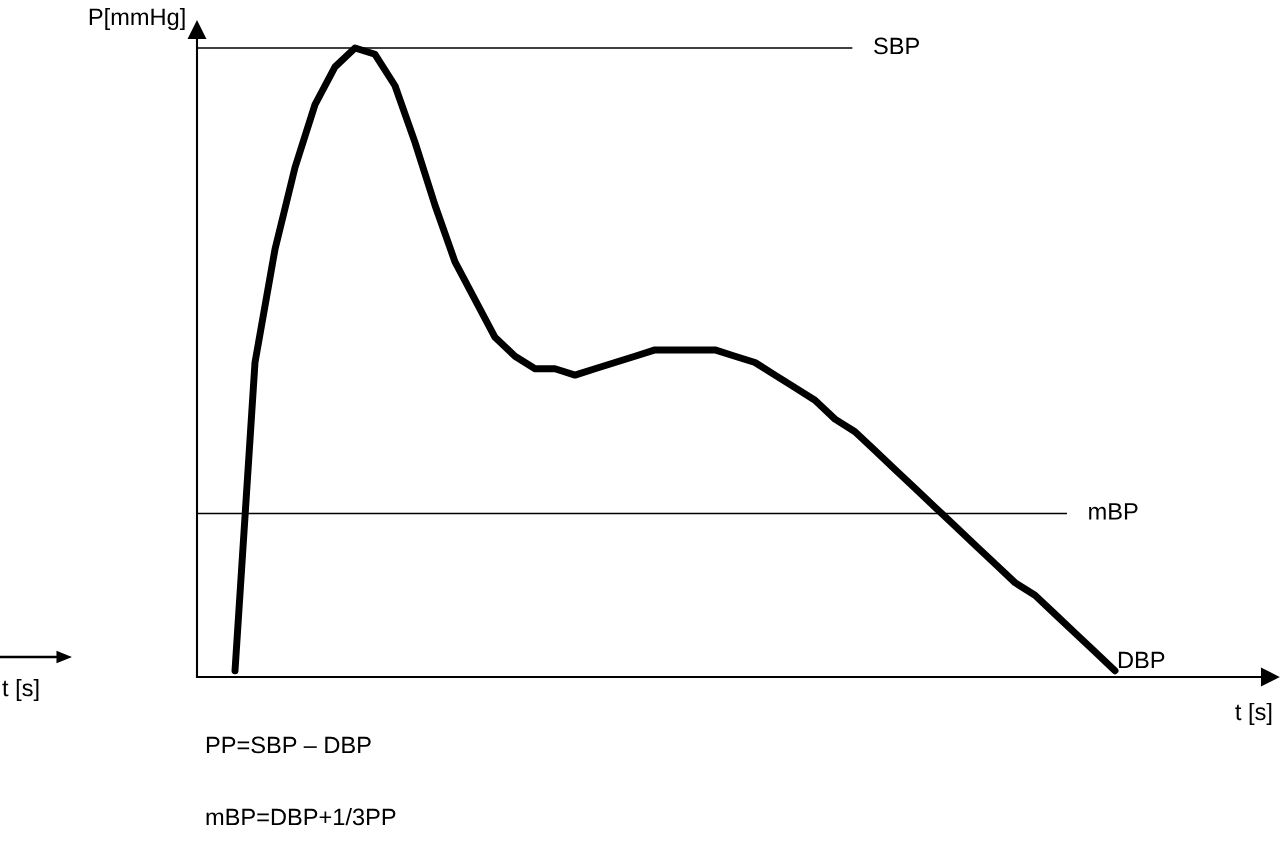 This screenshot has height=854, width=1284. Describe the element at coordinates (301, 816) in the screenshot. I see `text: mBP=DBP+1/3PP` at that location.